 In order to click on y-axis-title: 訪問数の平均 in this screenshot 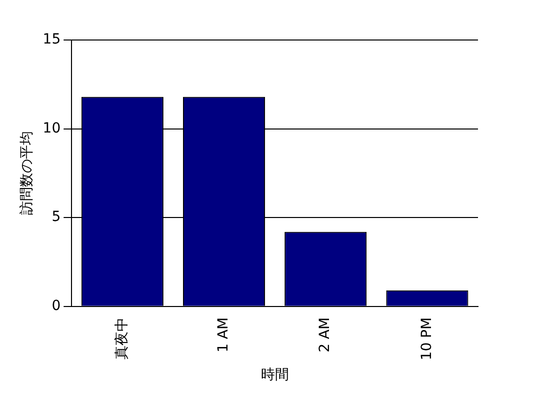, I will do `click(27, 173)`.